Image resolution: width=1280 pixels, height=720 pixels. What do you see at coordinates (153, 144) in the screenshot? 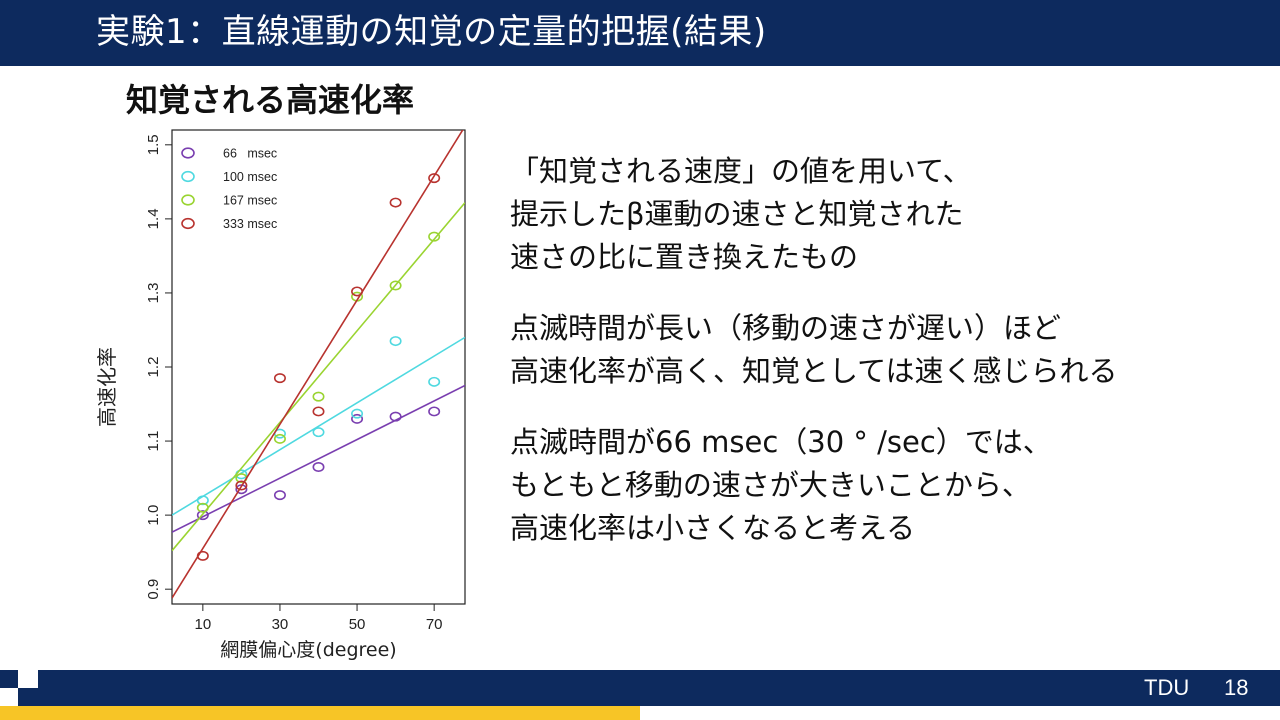
I see `y-tick-label: 1.5` at bounding box center [153, 144].